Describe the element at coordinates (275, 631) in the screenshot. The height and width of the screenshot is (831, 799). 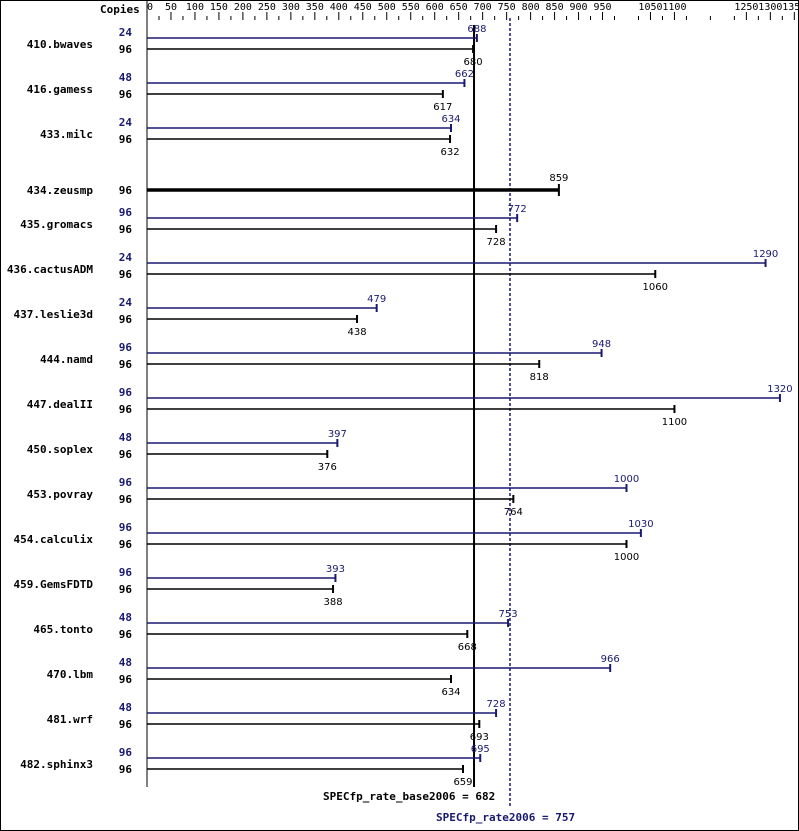
I see `benchmark-row: 465.tonto 48 753 96 668` at that location.